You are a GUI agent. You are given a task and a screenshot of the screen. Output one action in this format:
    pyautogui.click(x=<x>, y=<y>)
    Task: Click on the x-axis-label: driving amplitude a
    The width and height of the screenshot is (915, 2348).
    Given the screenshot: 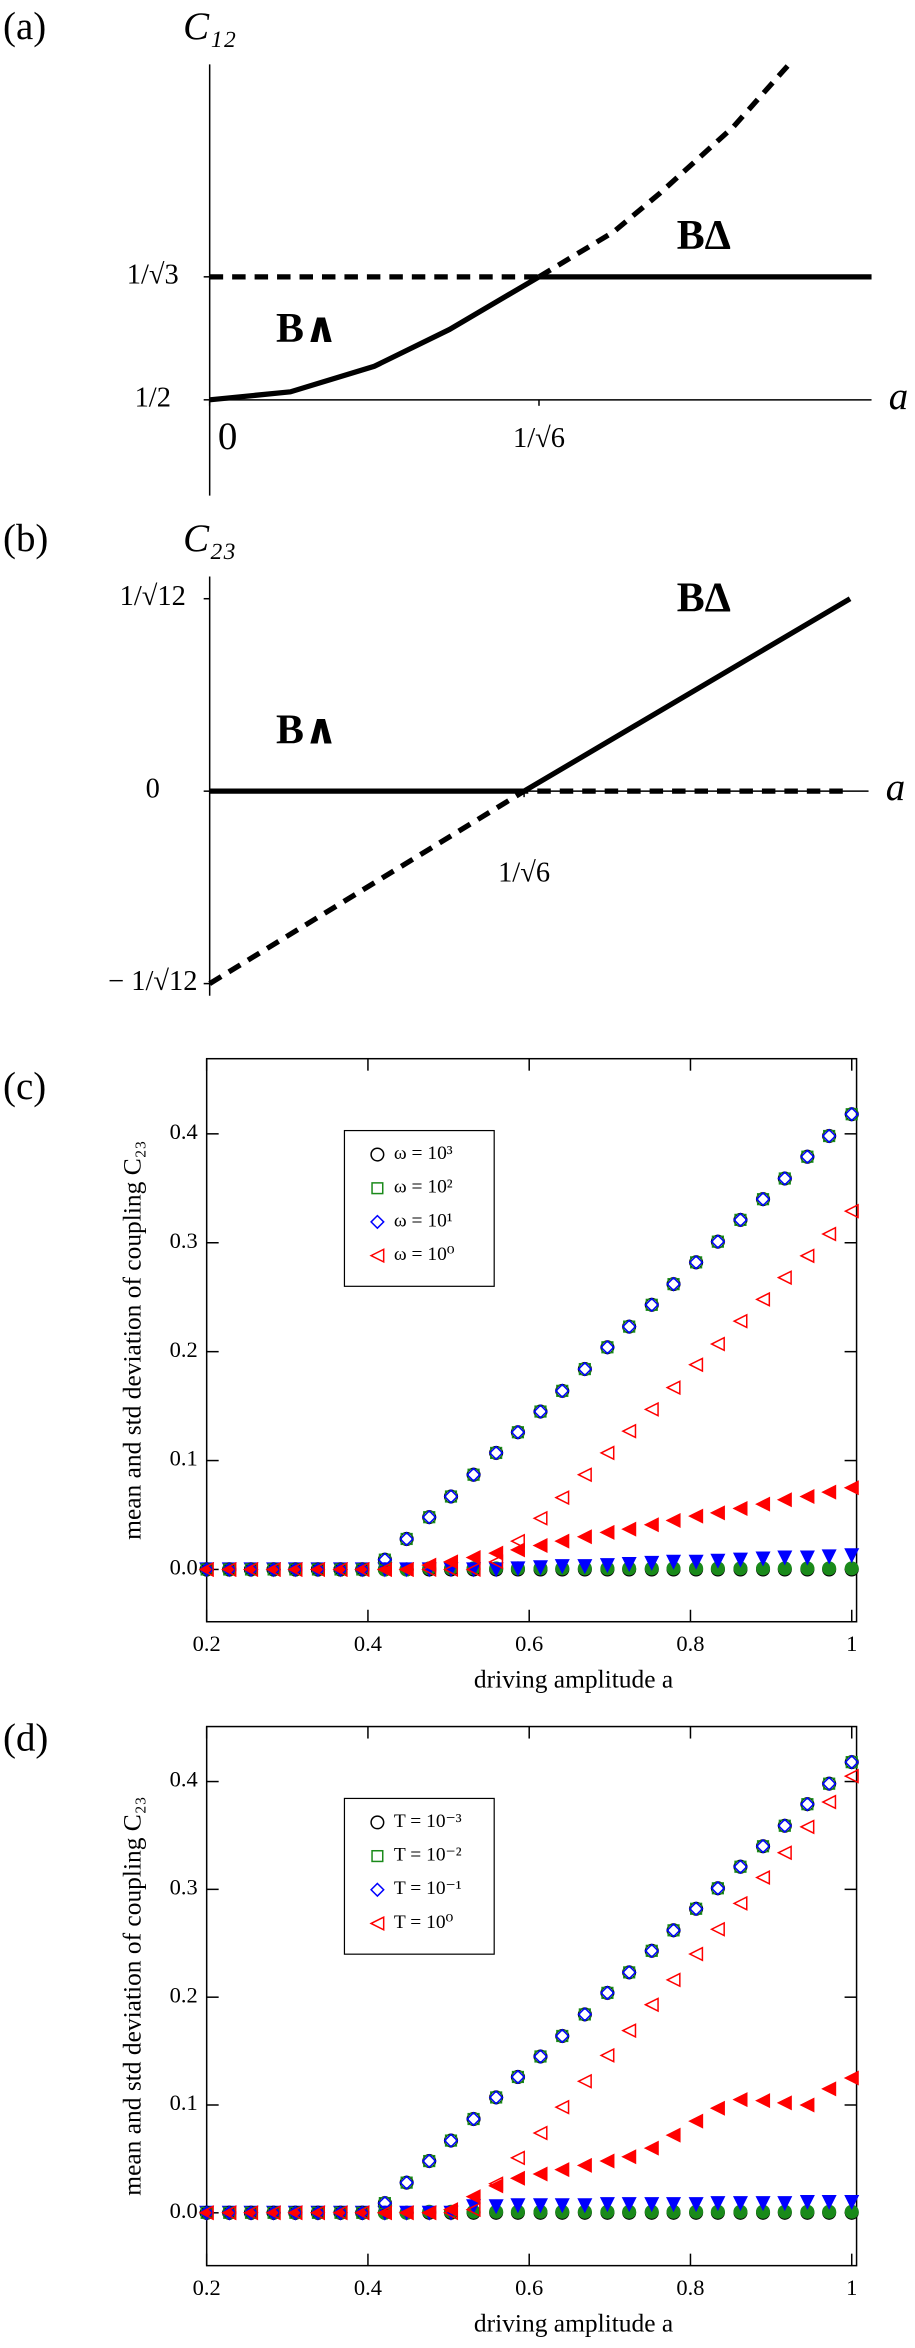 What is the action you would take?
    pyautogui.click(x=573, y=2322)
    